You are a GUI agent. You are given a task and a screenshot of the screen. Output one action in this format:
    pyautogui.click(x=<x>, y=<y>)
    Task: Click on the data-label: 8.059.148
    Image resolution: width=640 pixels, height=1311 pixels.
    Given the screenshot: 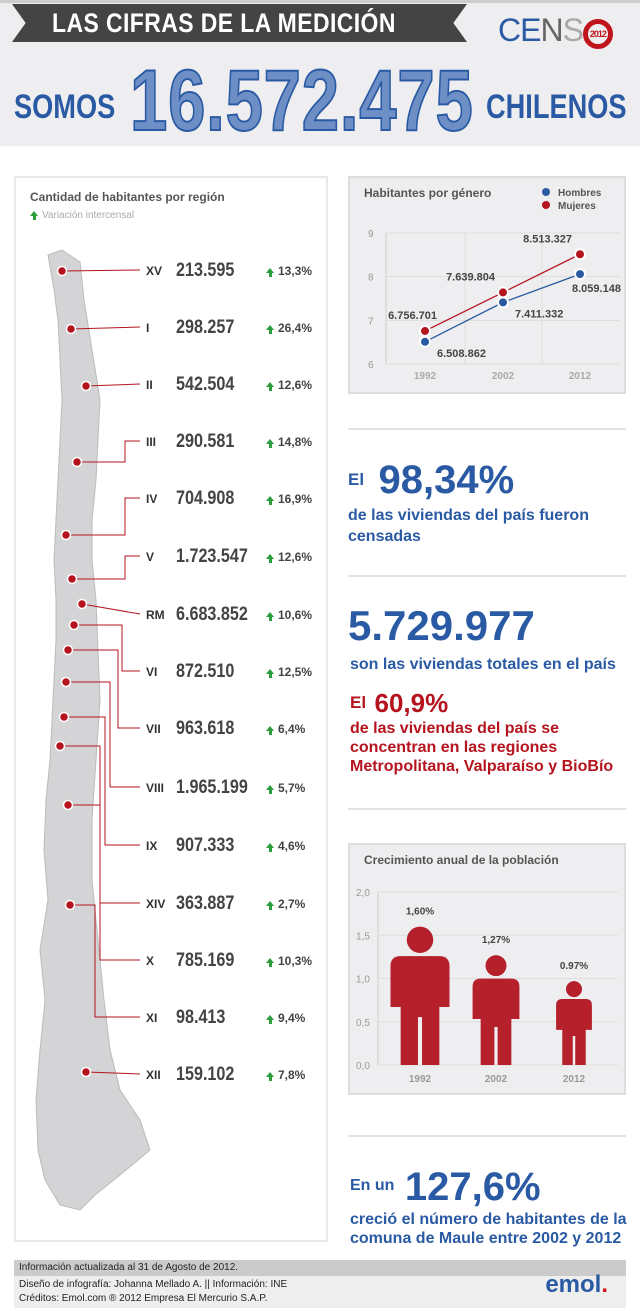 What is the action you would take?
    pyautogui.click(x=596, y=289)
    